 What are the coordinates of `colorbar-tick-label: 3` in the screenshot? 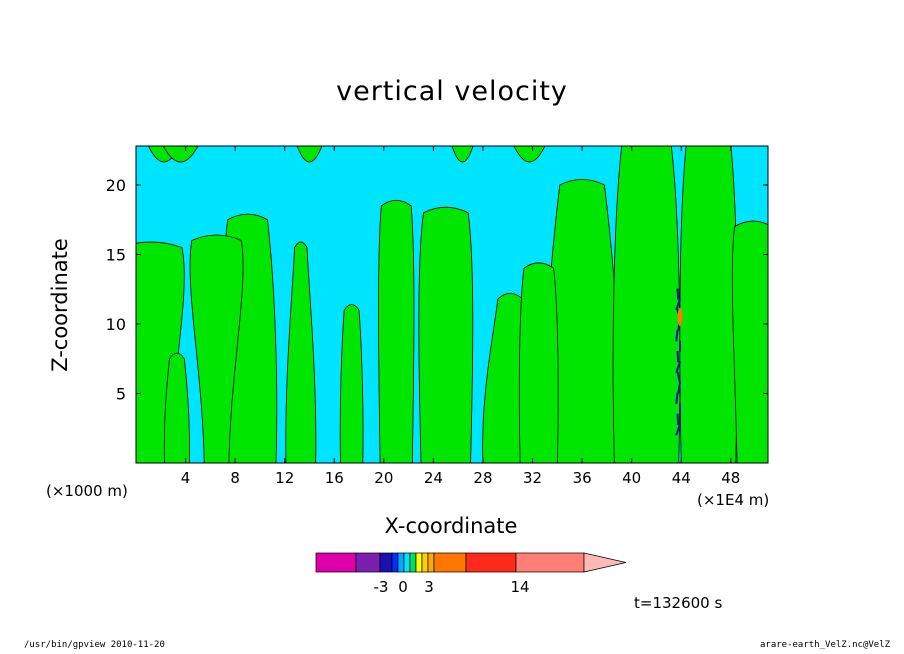 It's located at (429, 587).